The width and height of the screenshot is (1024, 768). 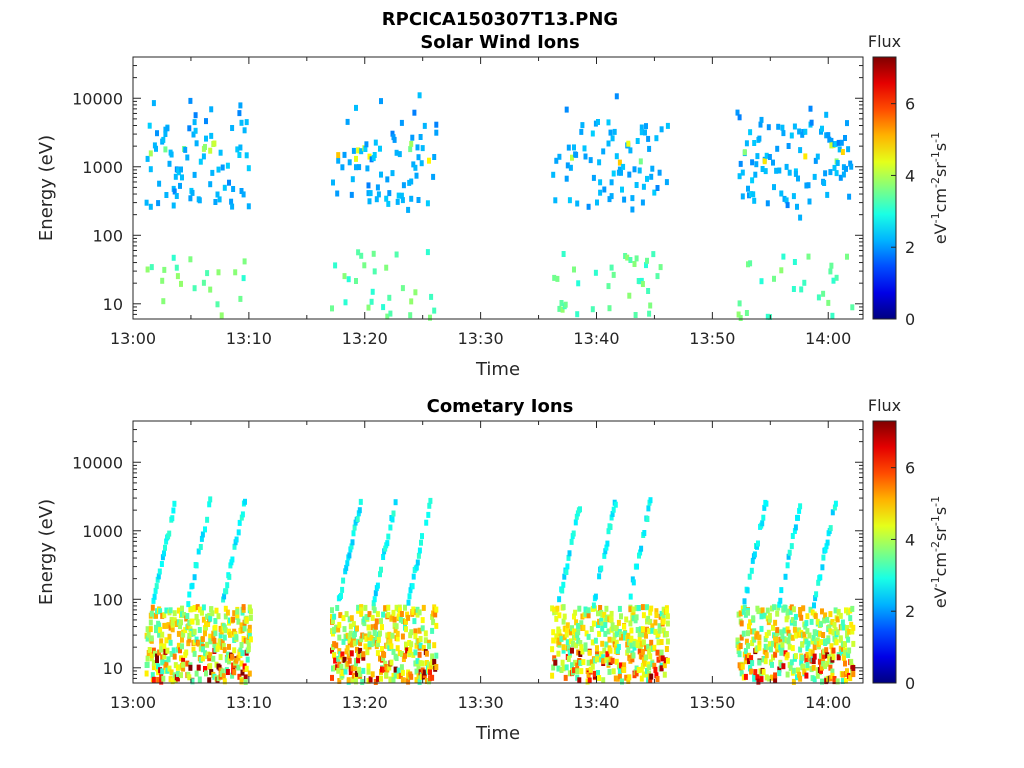 What do you see at coordinates (499, 42) in the screenshot?
I see `panel-title: Solar Wind Ions` at bounding box center [499, 42].